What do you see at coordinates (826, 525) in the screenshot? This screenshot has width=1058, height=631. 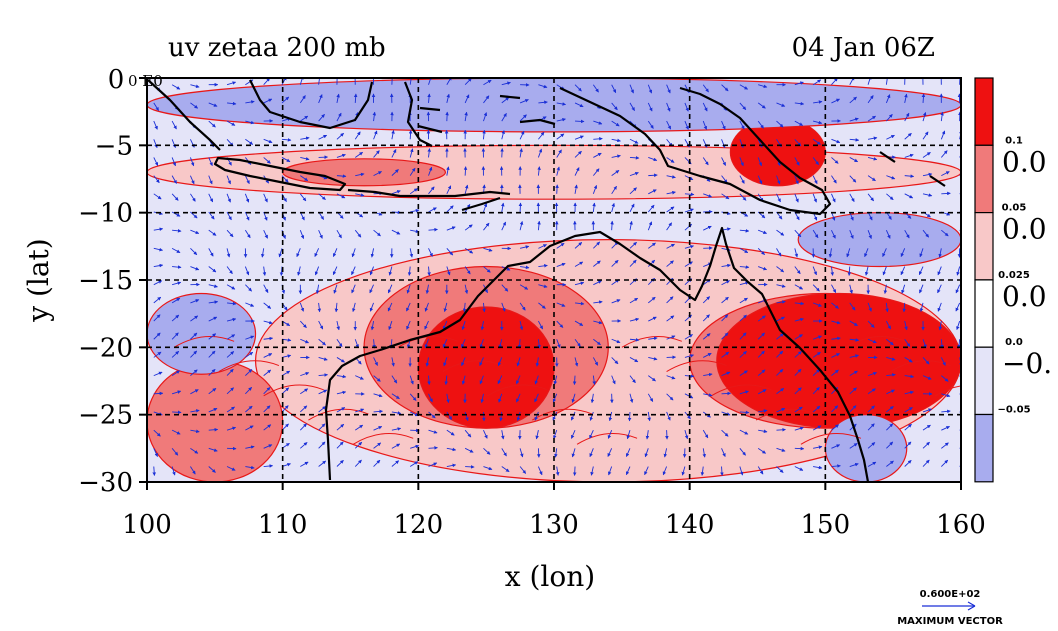 I see `x-tick-label: 150` at bounding box center [826, 525].